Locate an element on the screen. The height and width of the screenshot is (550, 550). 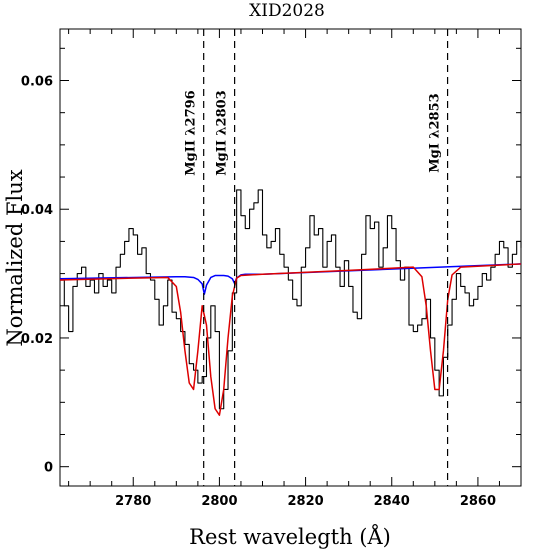
x-tick-label: 2780 is located at coordinates (133, 501).